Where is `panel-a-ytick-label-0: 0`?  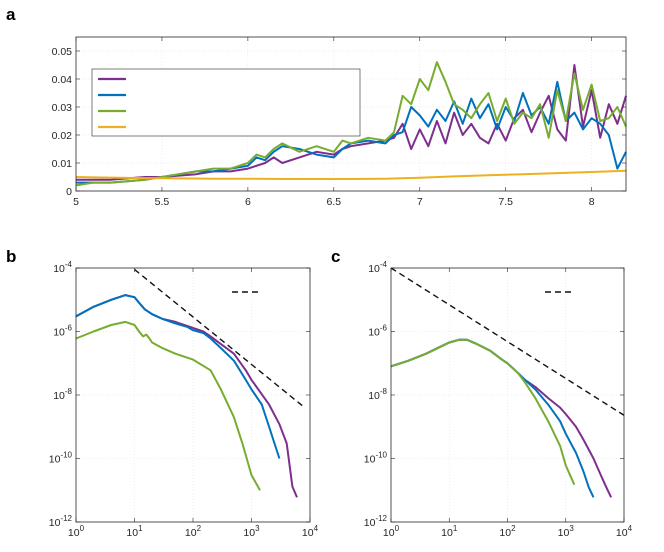 panel-a-ytick-label-0: 0 is located at coordinates (69, 192).